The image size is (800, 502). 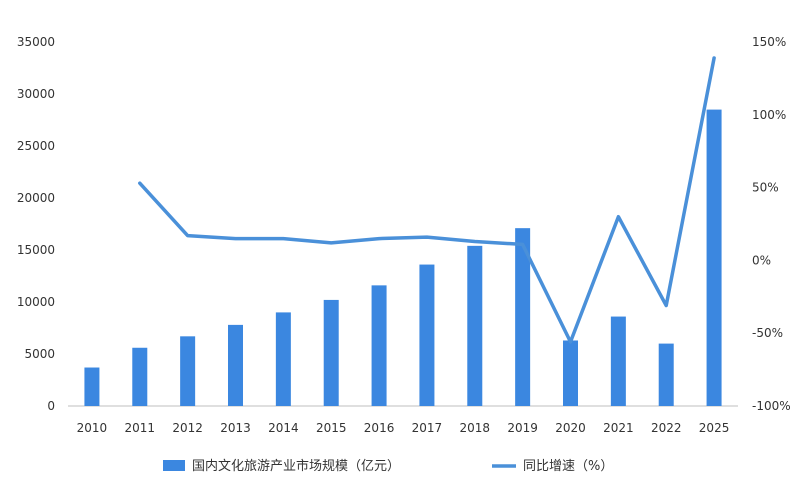 What do you see at coordinates (570, 428) in the screenshot?
I see `x-tick-label: 2020` at bounding box center [570, 428].